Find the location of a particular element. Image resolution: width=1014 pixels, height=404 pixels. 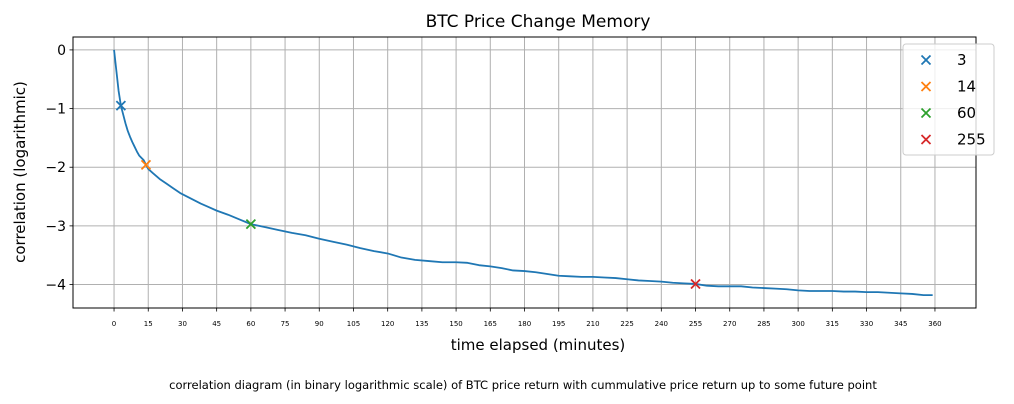

y-tick-label: −2 is located at coordinates (55, 168).